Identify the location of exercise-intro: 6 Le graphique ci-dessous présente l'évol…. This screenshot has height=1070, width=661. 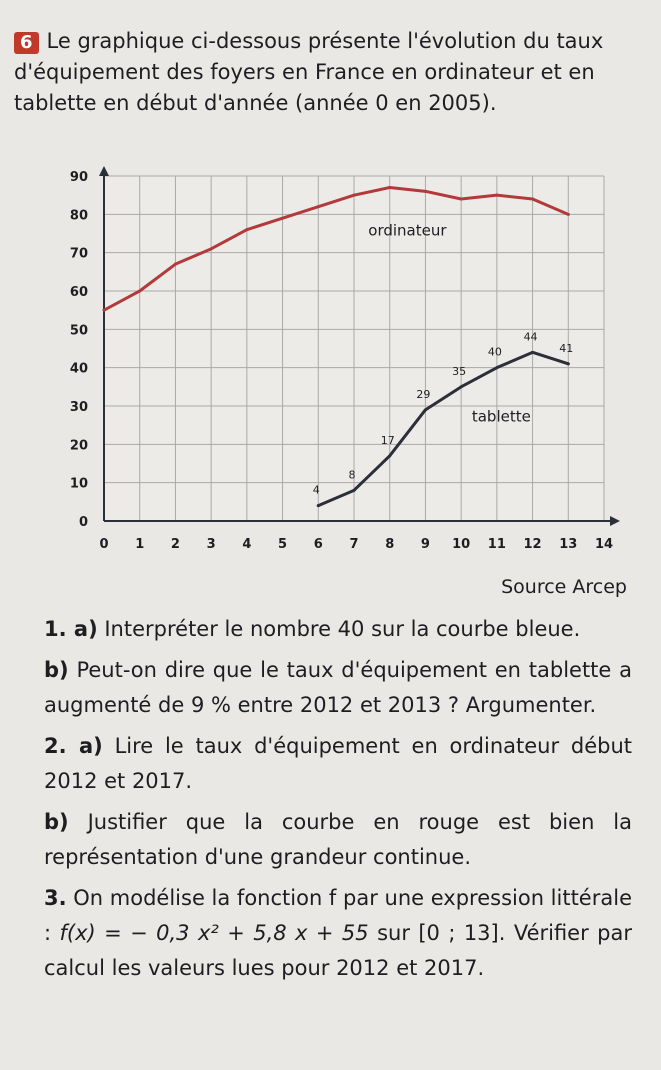
(332, 72).